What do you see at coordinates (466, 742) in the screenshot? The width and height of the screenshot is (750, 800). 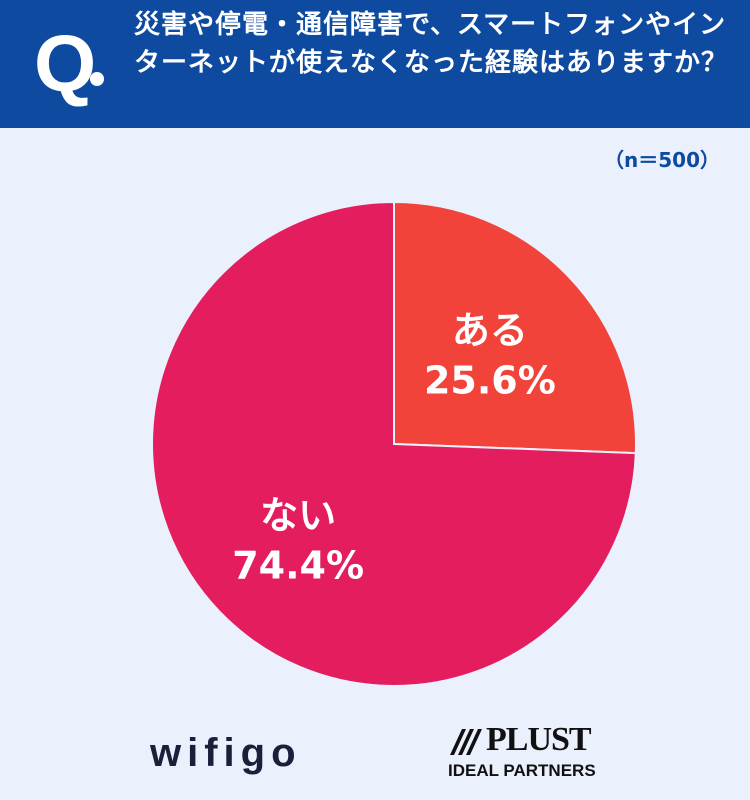 I see `plust-mark-icon` at bounding box center [466, 742].